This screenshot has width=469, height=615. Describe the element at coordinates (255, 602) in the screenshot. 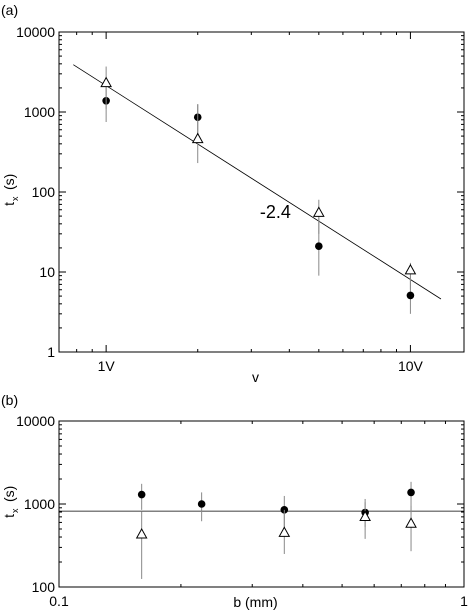

I see `x-axis-label: b (mm)` at that location.